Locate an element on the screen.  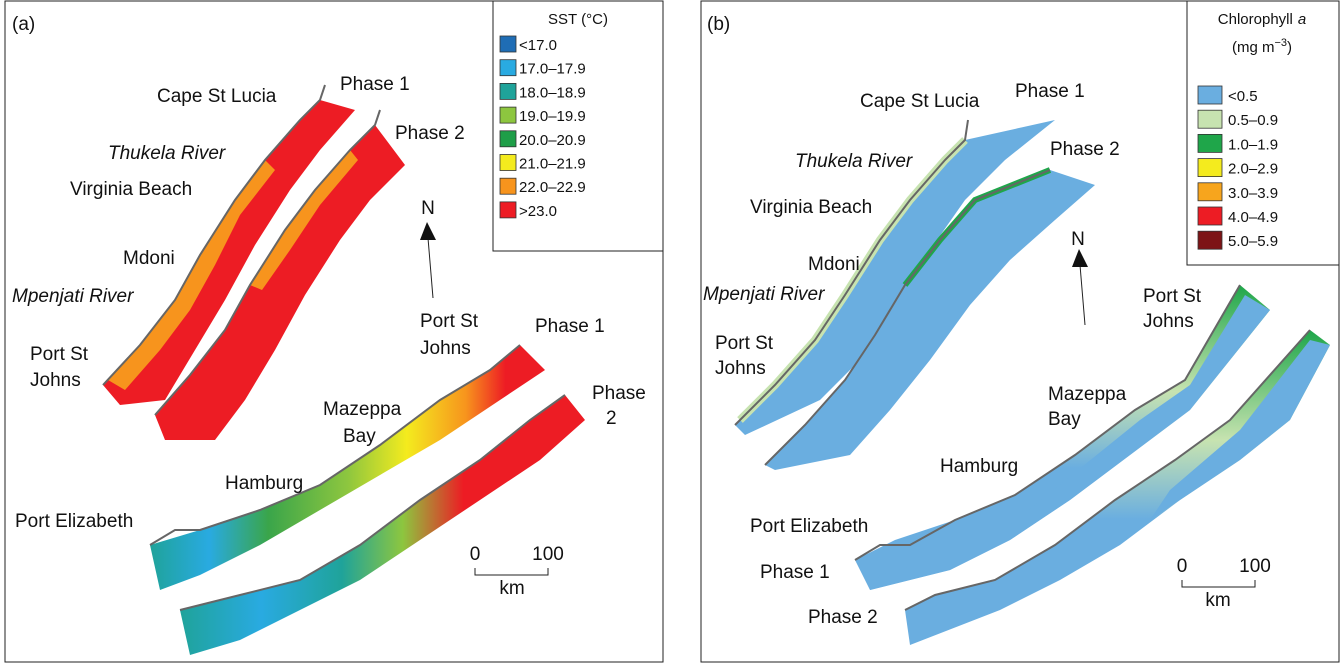
legend-title: SST (°C) is located at coordinates (578, 19).